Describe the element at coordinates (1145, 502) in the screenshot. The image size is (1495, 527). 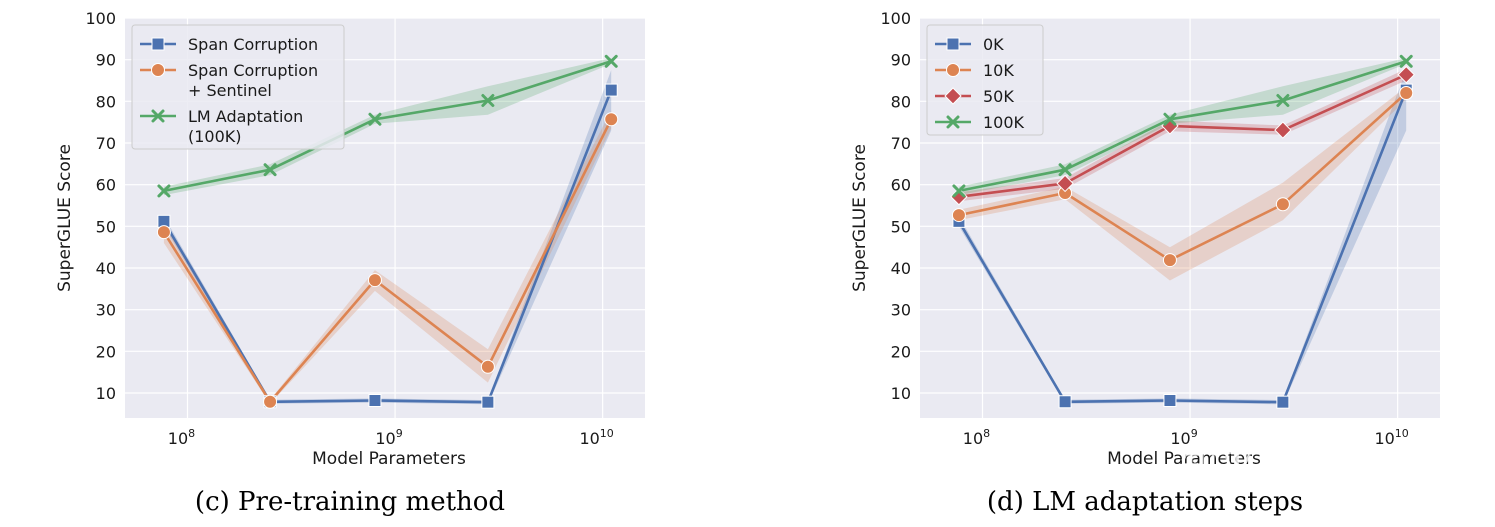
I see `chart-caption: (d) LM adaptation steps` at that location.